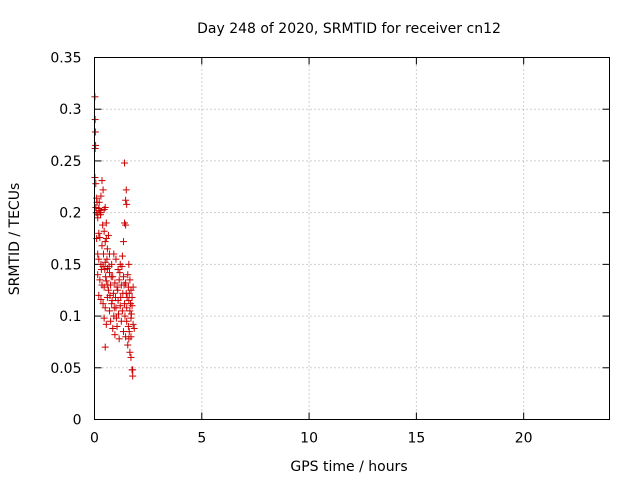  Describe the element at coordinates (309, 439) in the screenshot. I see `x-tick-label: 10` at that location.